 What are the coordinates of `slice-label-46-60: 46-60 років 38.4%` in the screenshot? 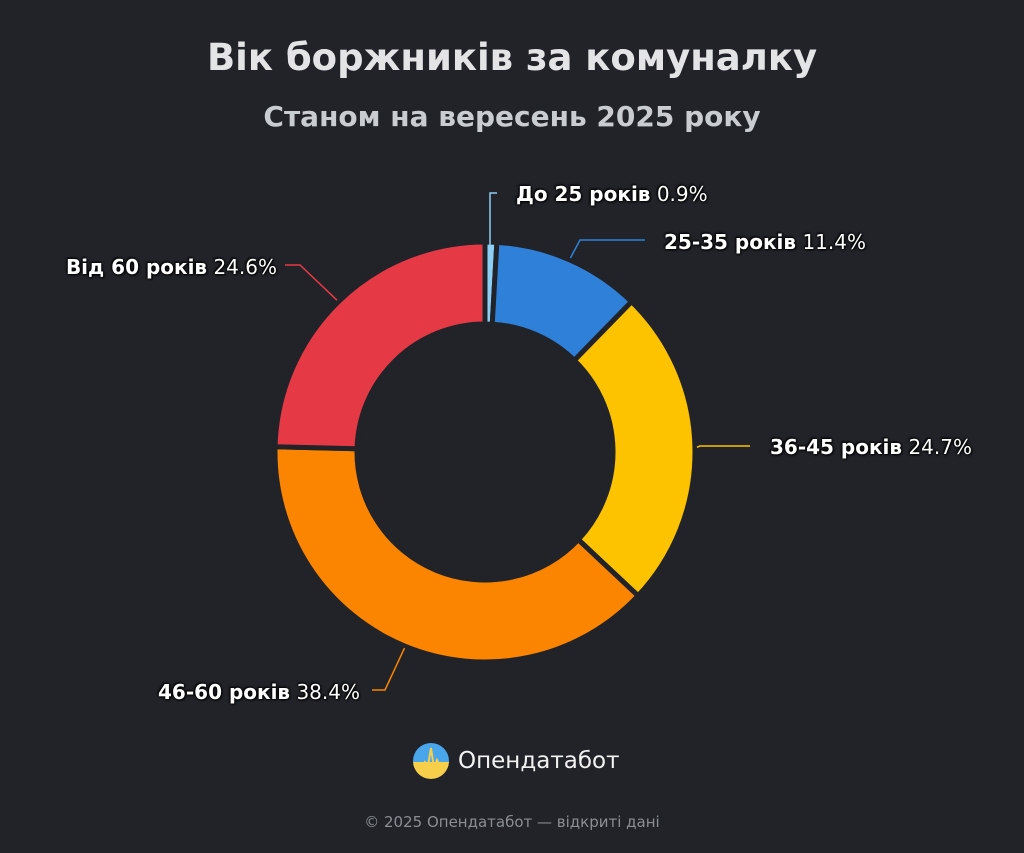 It's located at (259, 692).